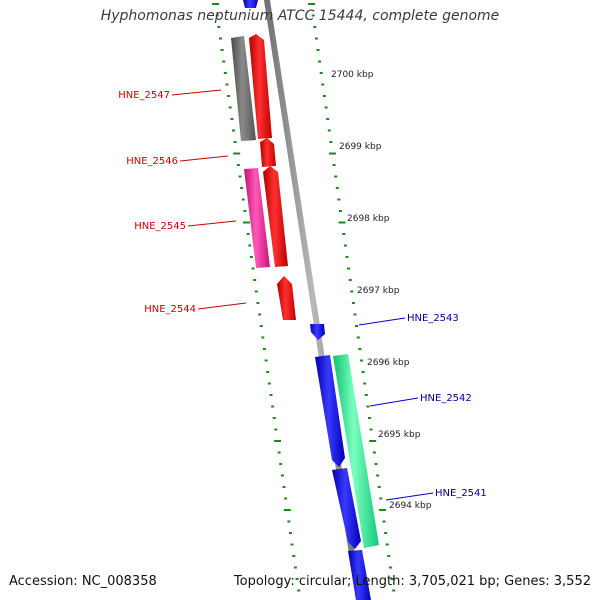 The height and width of the screenshot is (600, 600). Describe the element at coordinates (170, 309) in the screenshot. I see `gene-label-hne-2544: HNE_2544` at that location.